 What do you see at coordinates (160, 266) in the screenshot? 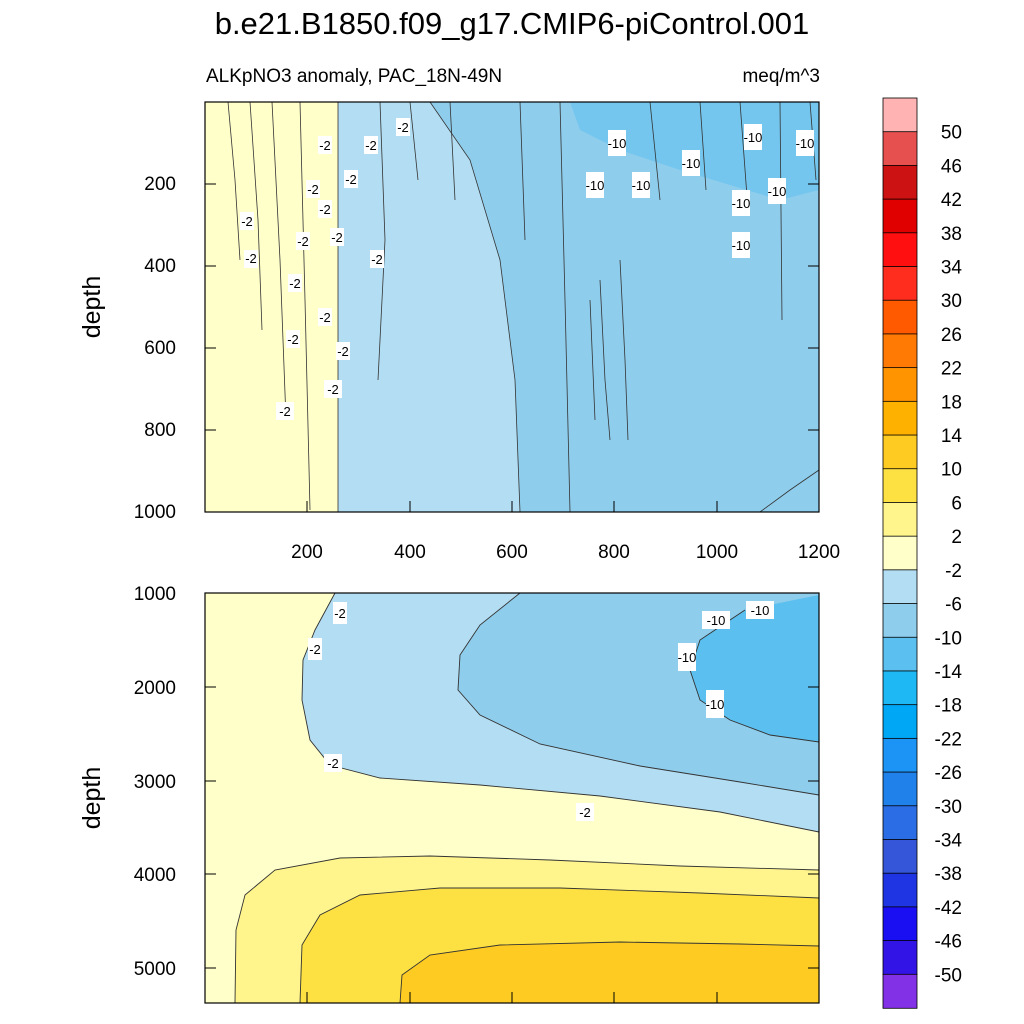
I see `upper-ytick-400: 400` at bounding box center [160, 266].